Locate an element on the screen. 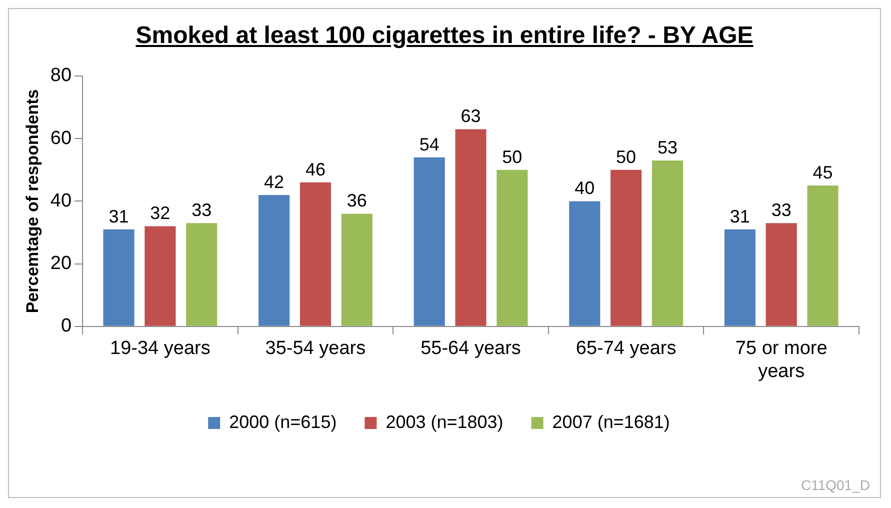  x-tick-label: 75 or more years is located at coordinates (781, 360).